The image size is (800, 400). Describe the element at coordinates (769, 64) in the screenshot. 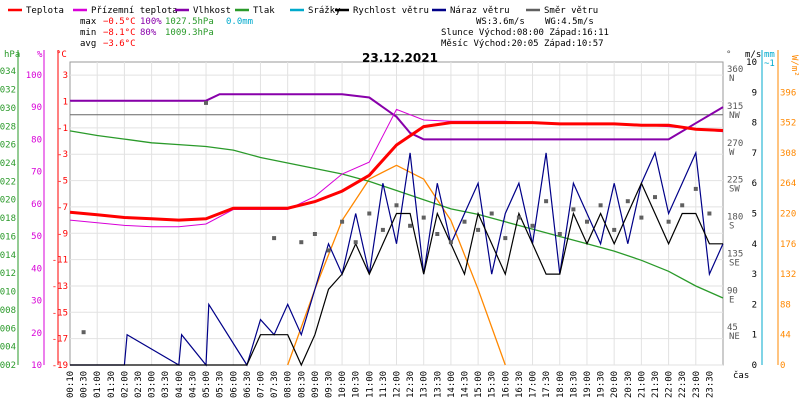

I see `tick-mm: ~1` at that location.